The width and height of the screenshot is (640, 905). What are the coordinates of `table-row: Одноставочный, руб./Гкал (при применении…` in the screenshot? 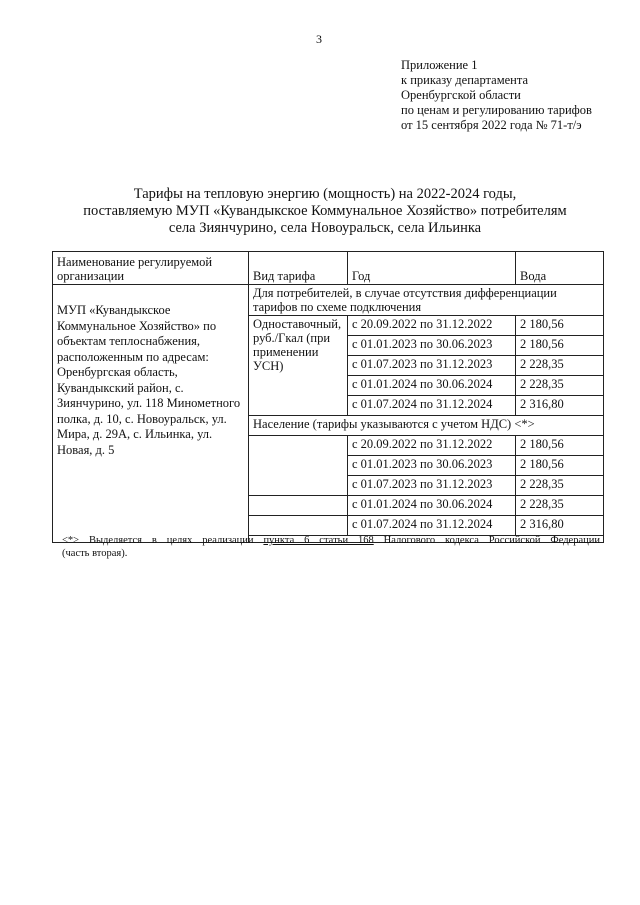 It's located at (328, 365).